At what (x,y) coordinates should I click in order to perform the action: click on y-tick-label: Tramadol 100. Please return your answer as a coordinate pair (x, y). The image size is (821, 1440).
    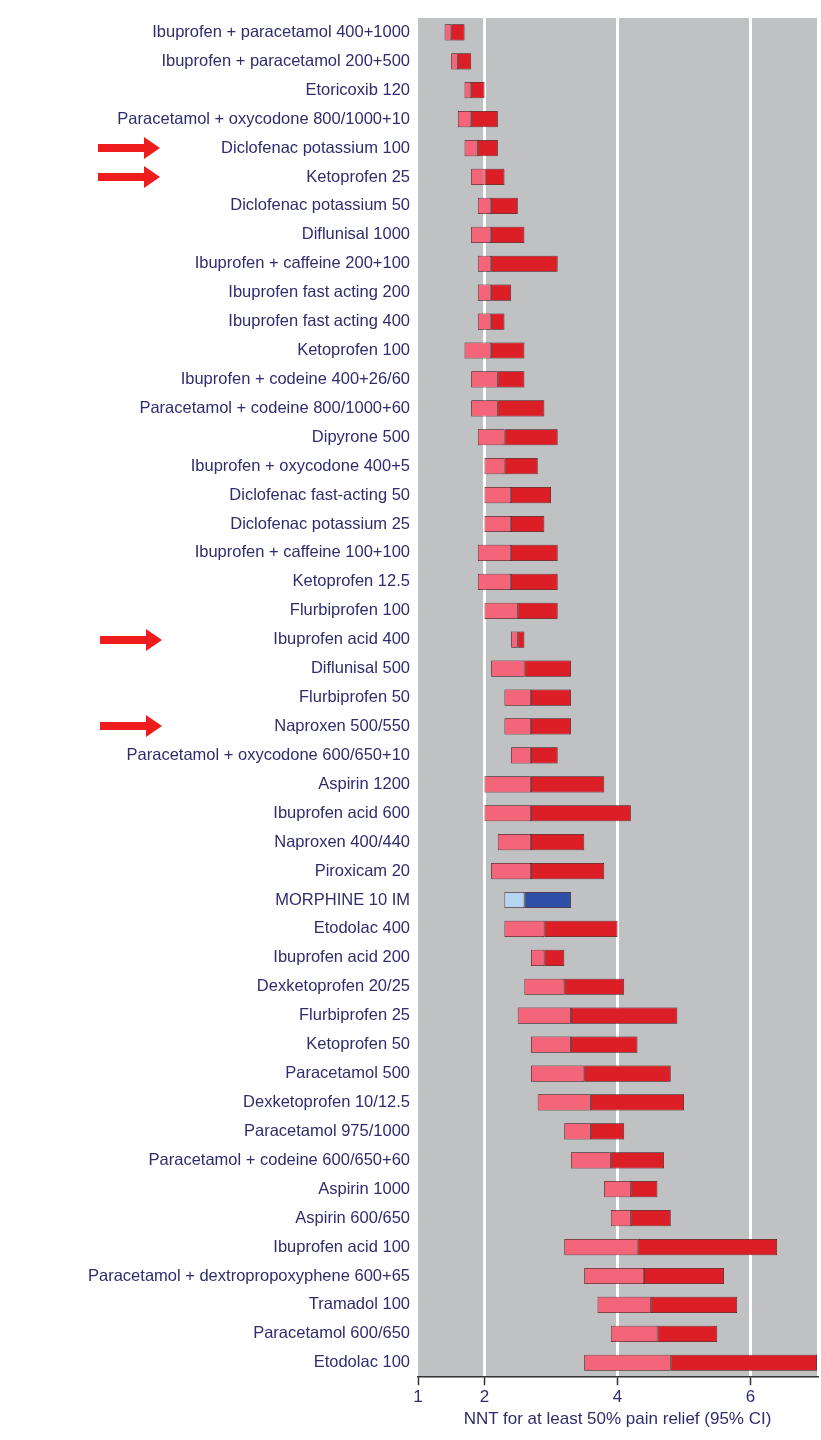
    Looking at the image, I should click on (359, 1303).